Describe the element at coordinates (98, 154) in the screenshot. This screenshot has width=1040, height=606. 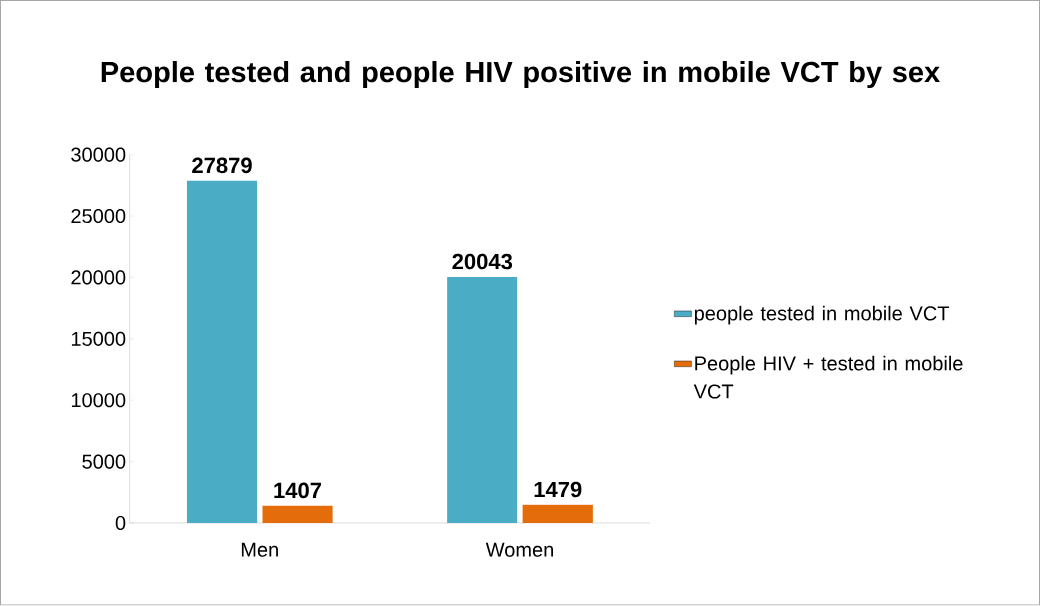
I see `y-tick-label: 30000` at that location.